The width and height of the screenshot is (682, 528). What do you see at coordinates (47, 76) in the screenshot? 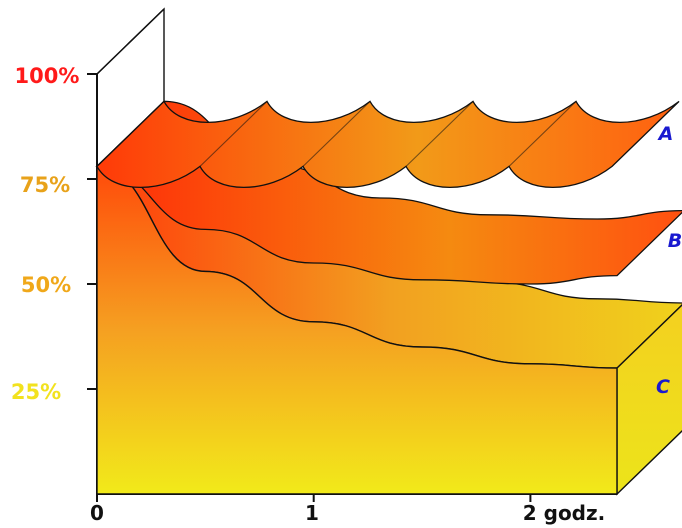
I see `y-tick-label-100: 100%` at bounding box center [47, 76].